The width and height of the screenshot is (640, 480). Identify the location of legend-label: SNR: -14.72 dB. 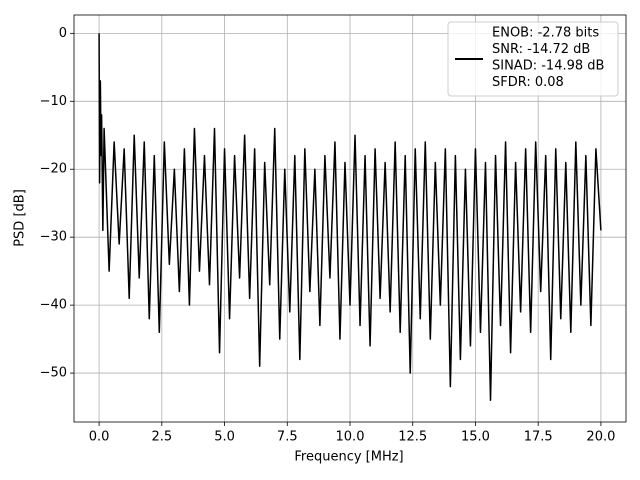
(541, 49).